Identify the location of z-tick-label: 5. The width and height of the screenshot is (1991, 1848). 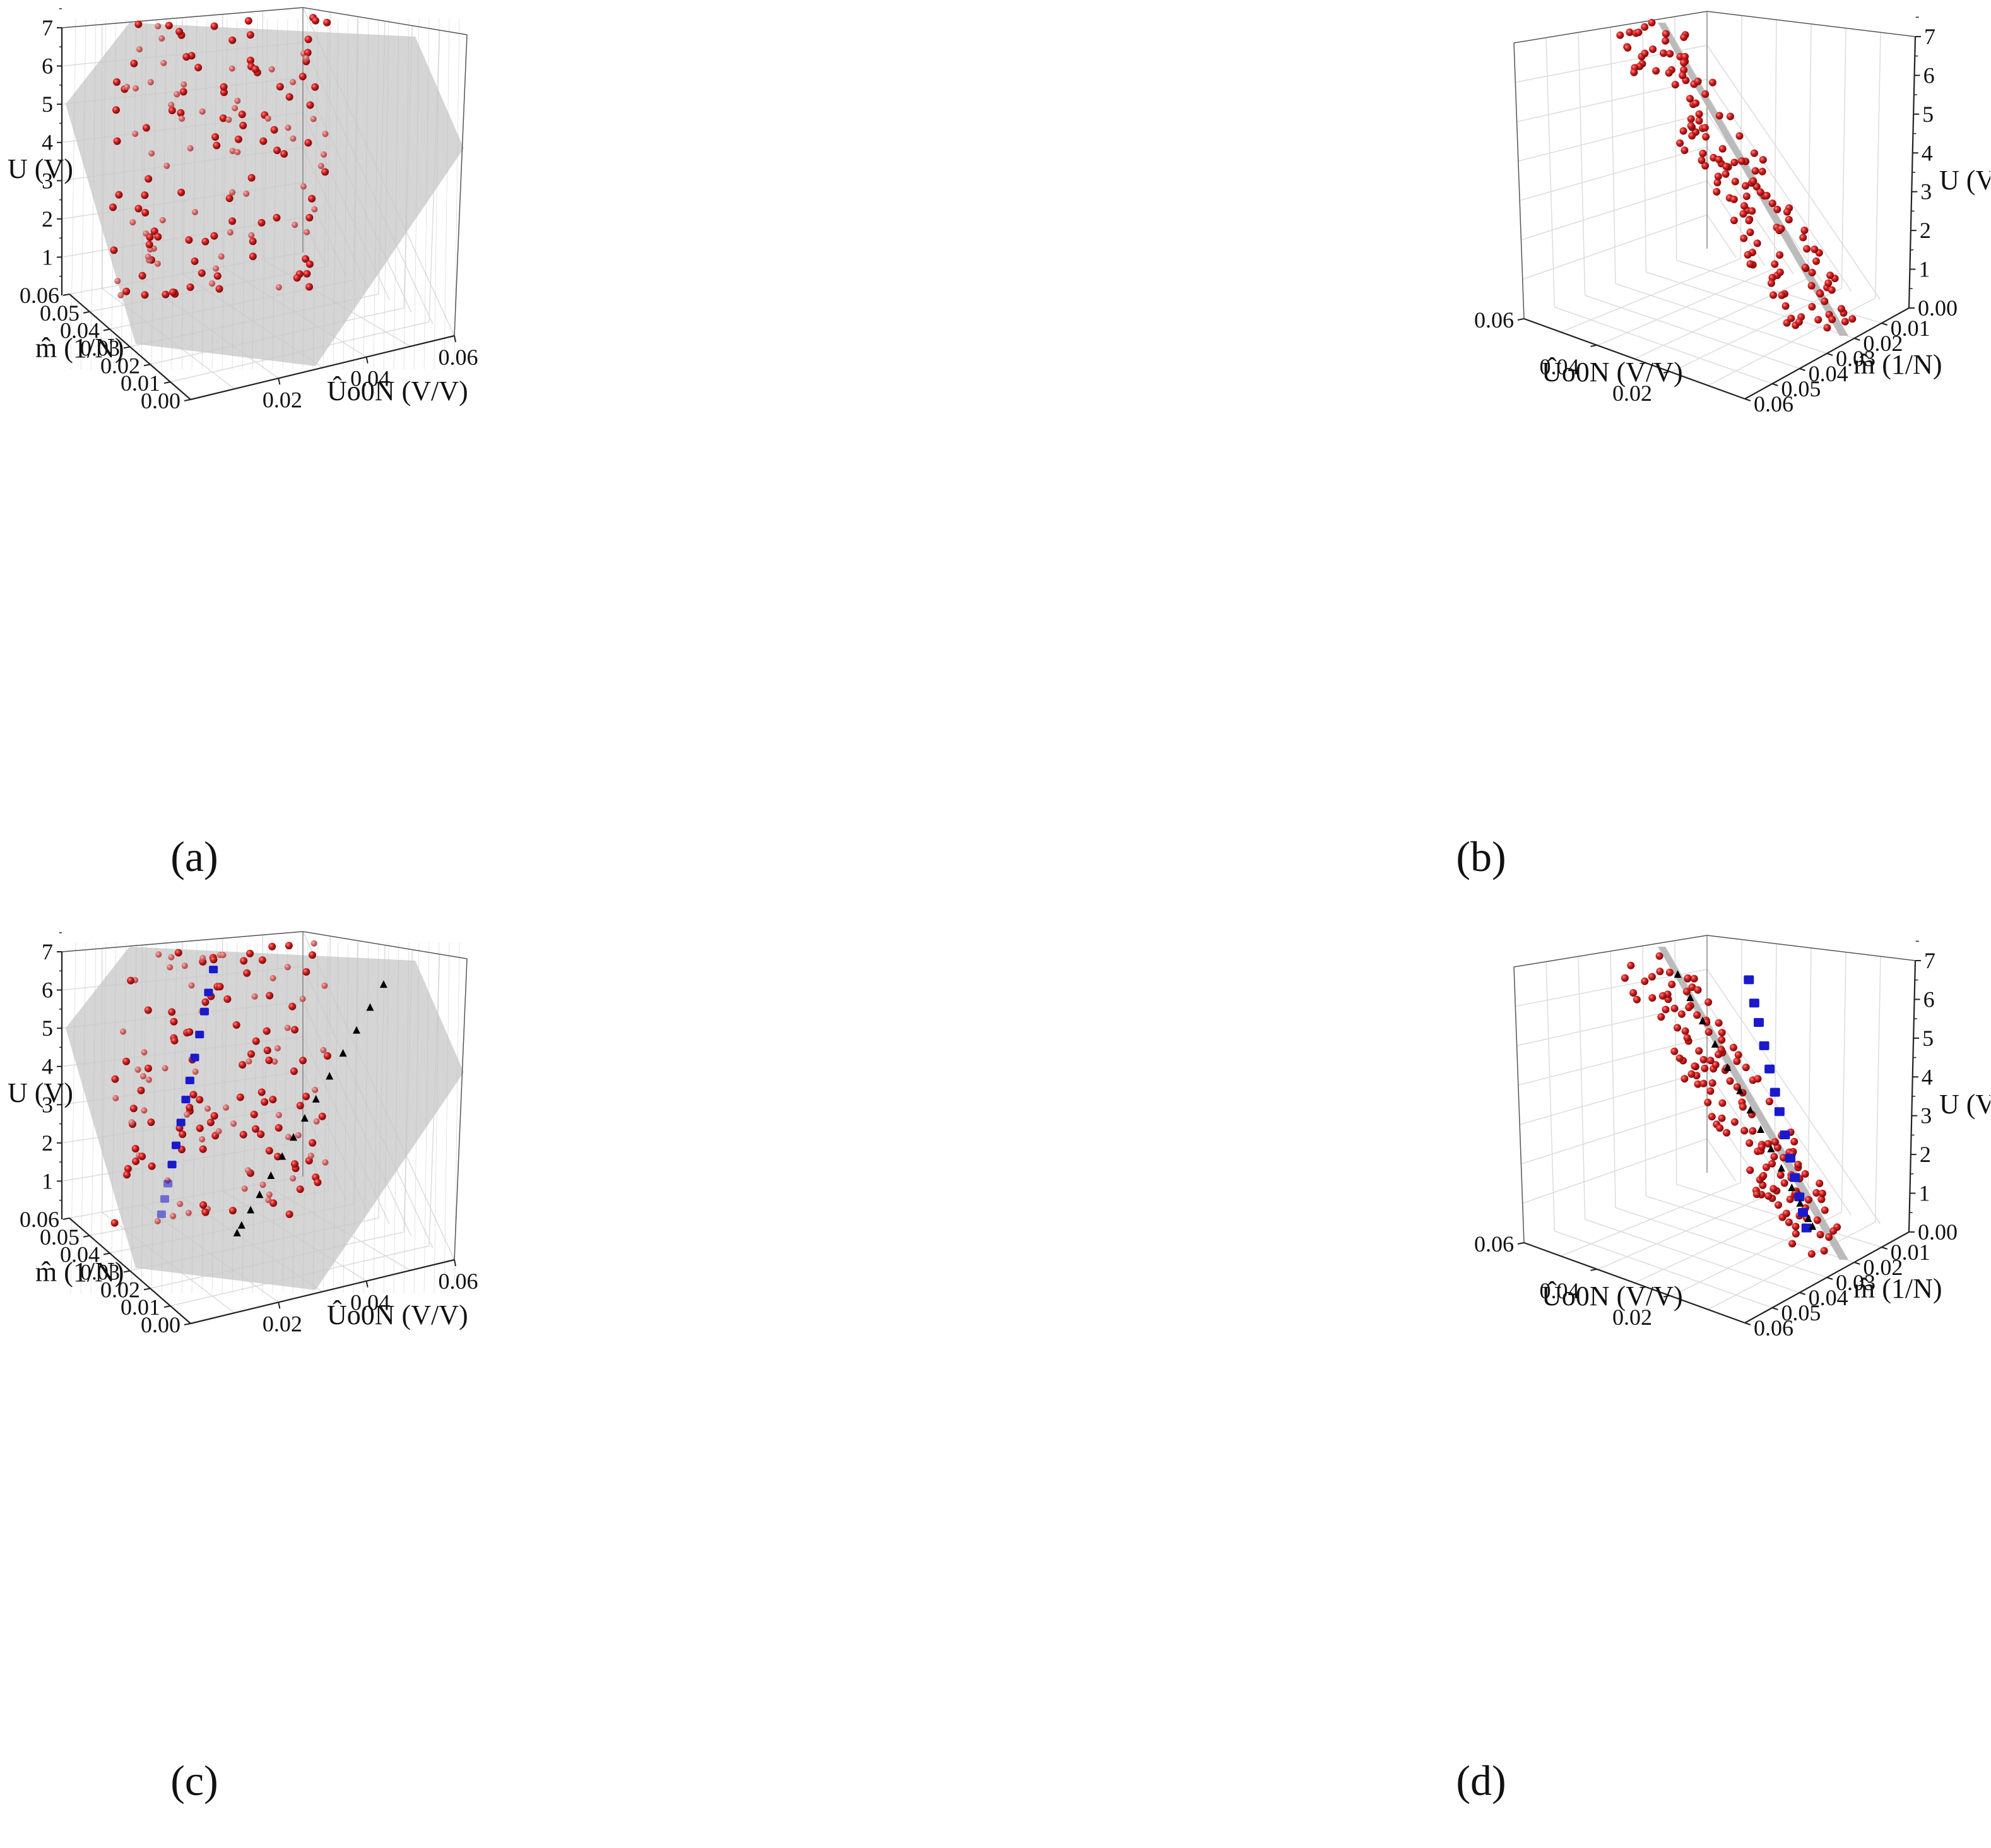
(48, 105).